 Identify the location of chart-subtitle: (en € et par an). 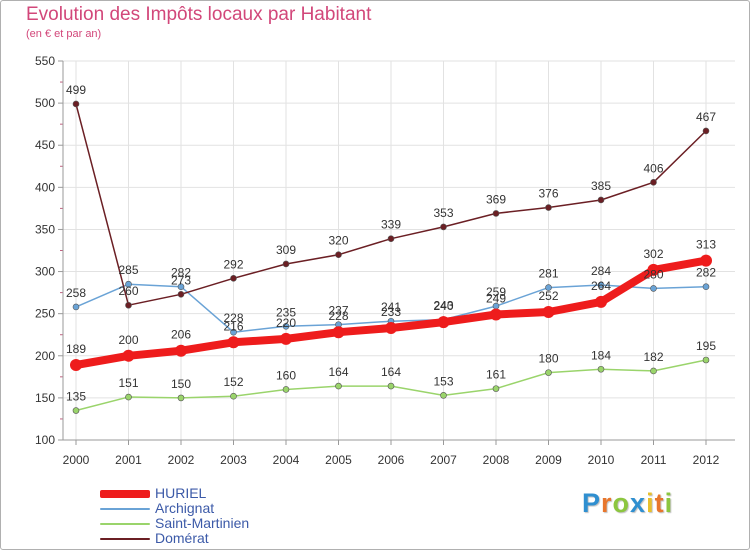
(64, 34).